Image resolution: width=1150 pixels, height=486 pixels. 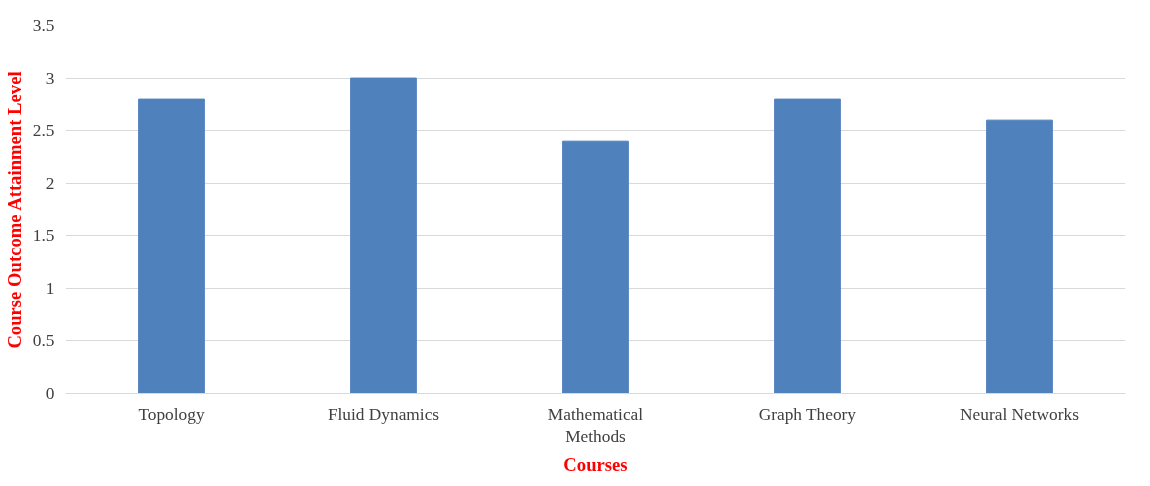 What do you see at coordinates (43, 341) in the screenshot?
I see `y-tick-label: 0.5` at bounding box center [43, 341].